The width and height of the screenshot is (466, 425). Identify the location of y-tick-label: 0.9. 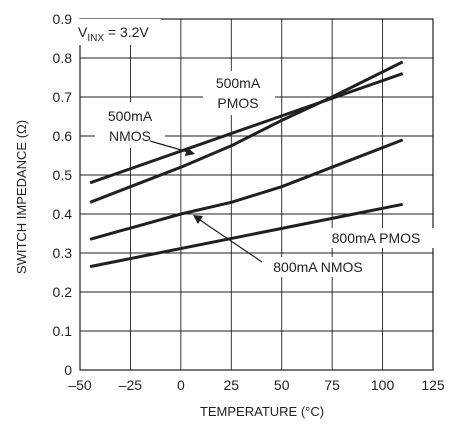
(63, 19).